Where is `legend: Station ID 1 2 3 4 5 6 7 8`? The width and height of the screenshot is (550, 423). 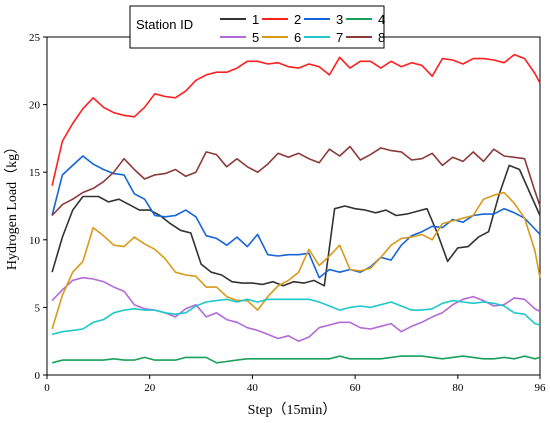
legend: Station ID 1 2 3 4 5 6 7 8 is located at coordinates (257, 27).